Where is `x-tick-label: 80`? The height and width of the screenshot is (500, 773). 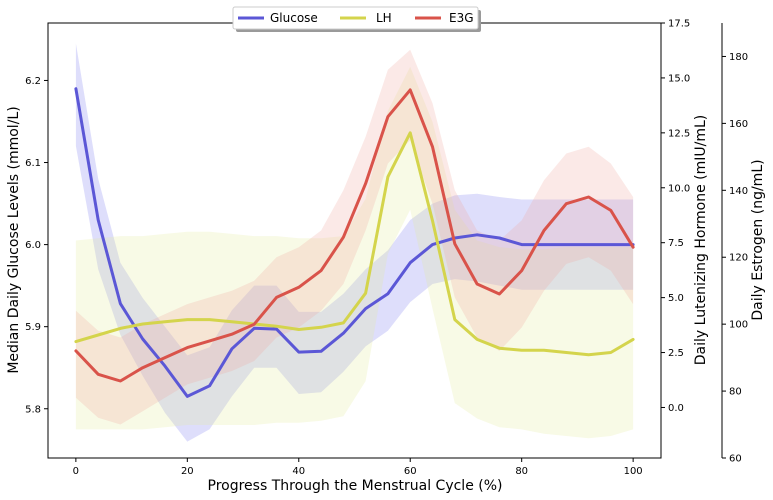
x-tick-label: 80 is located at coordinates (521, 471).